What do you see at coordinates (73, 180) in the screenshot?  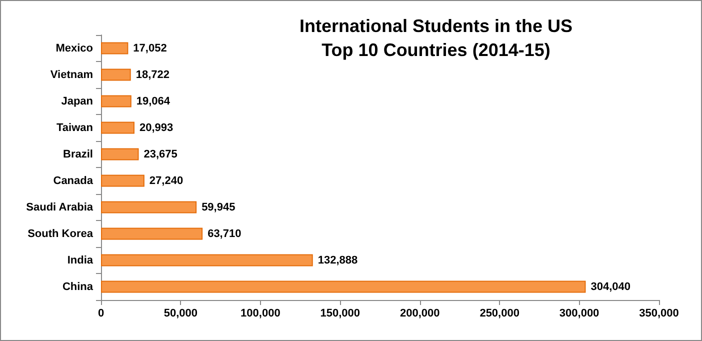 I see `y-tick-label: Canada` at bounding box center [73, 180].